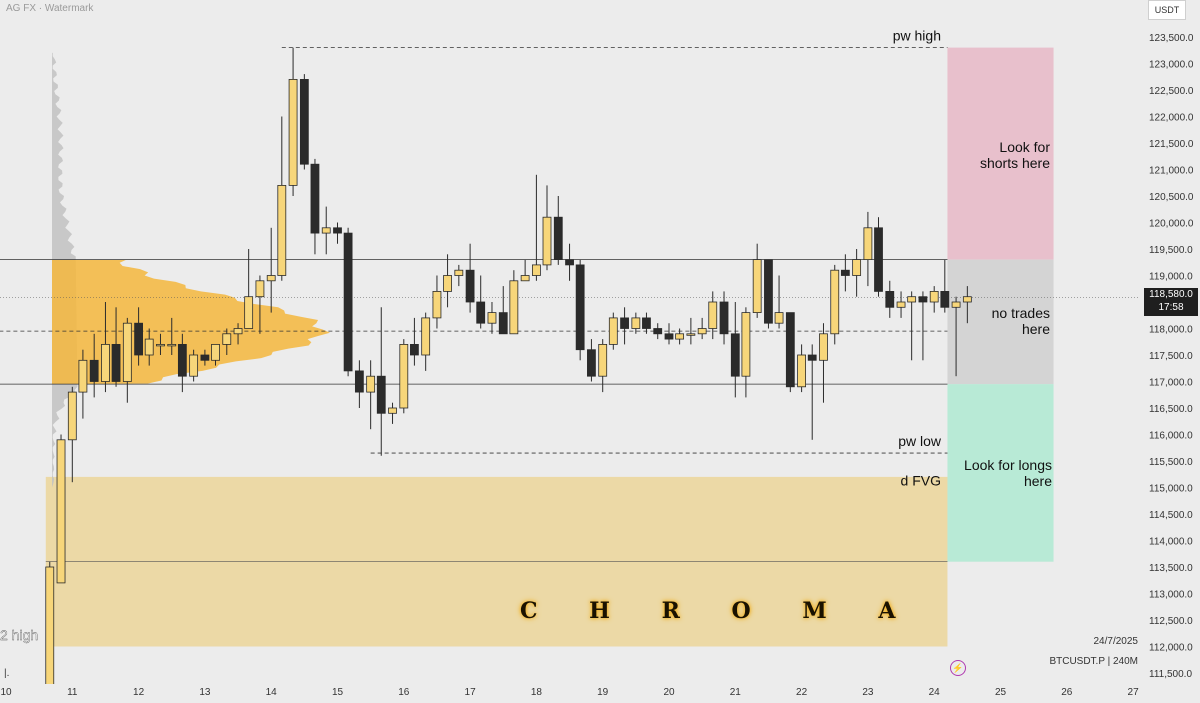  What do you see at coordinates (1171, 489) in the screenshot?
I see `price-tick-17: 115,000.0` at bounding box center [1171, 489].